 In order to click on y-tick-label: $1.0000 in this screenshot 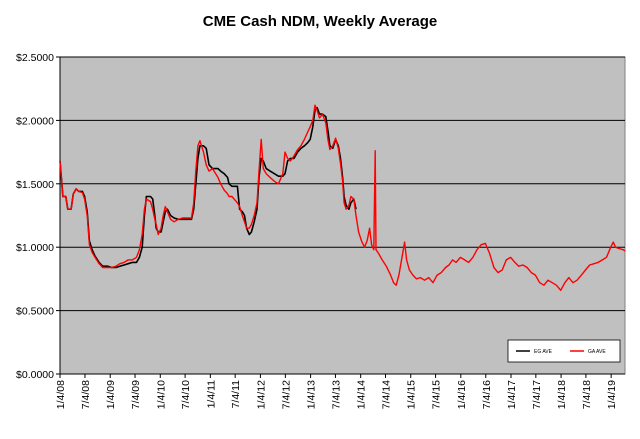, I will do `click(35, 248)`.